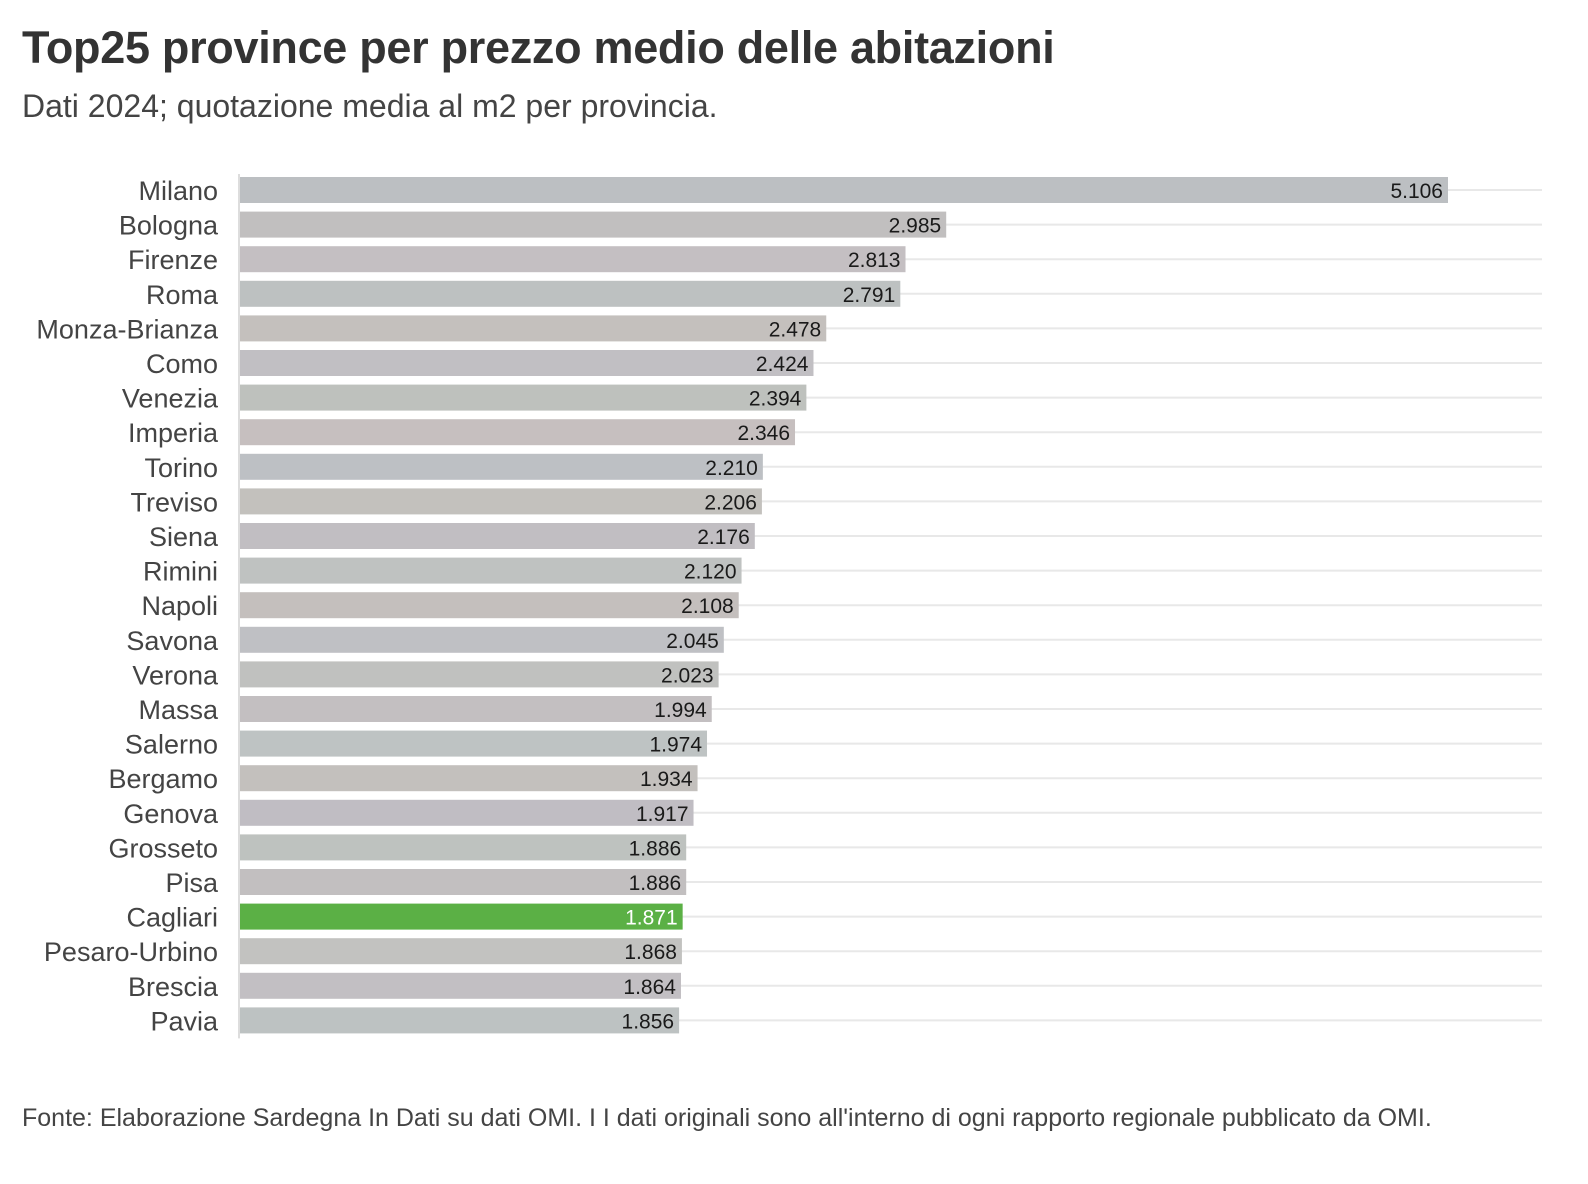  Describe the element at coordinates (1416, 191) in the screenshot. I see `value-label: 5.106` at that location.